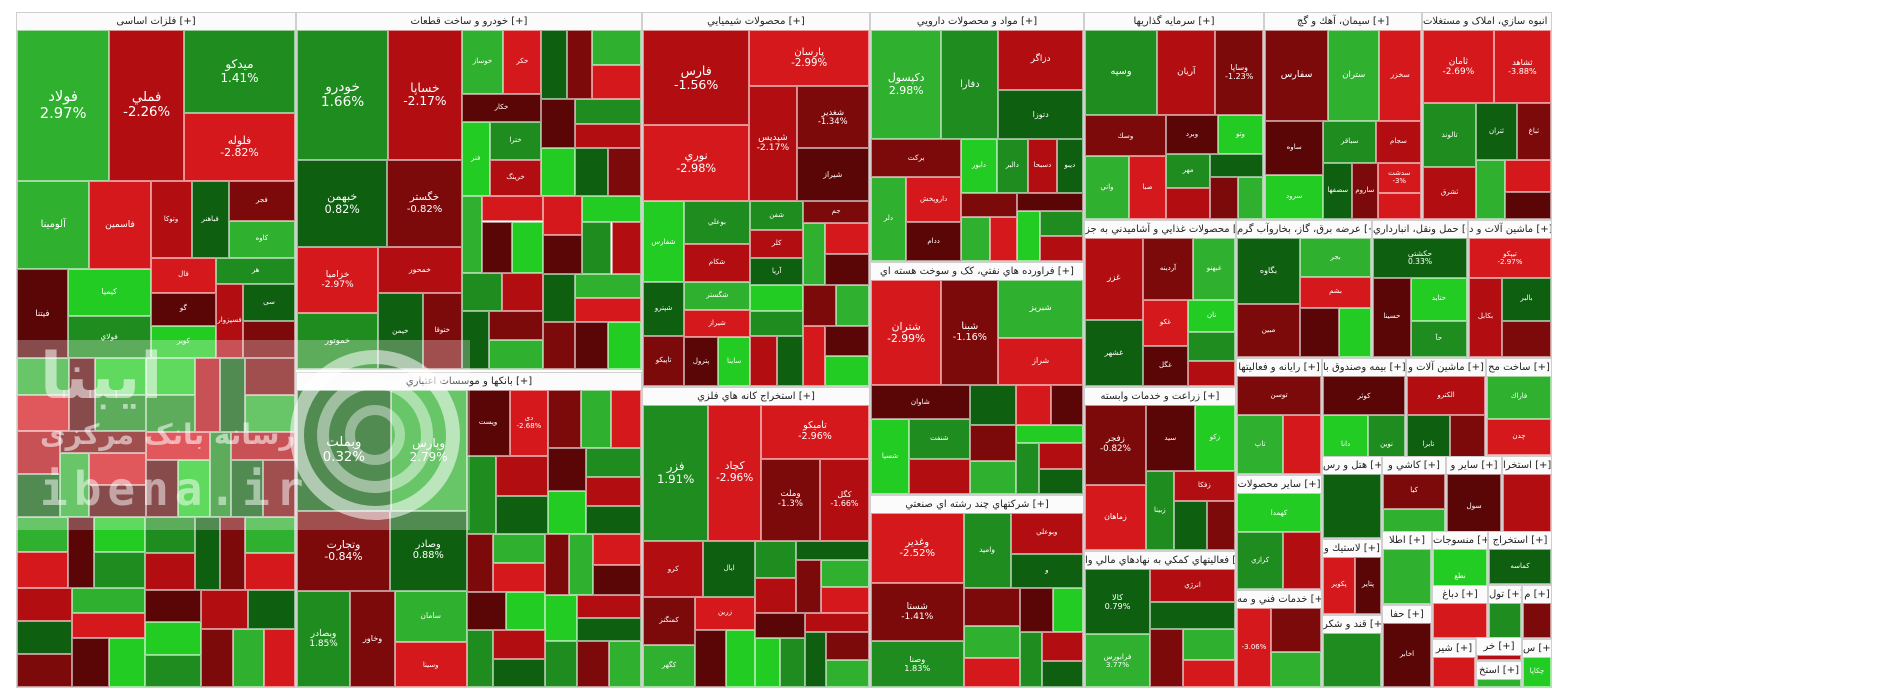  What do you see at coordinates (1450, 134) in the screenshot?
I see `tile-تالوند: تالوند` at bounding box center [1450, 134].